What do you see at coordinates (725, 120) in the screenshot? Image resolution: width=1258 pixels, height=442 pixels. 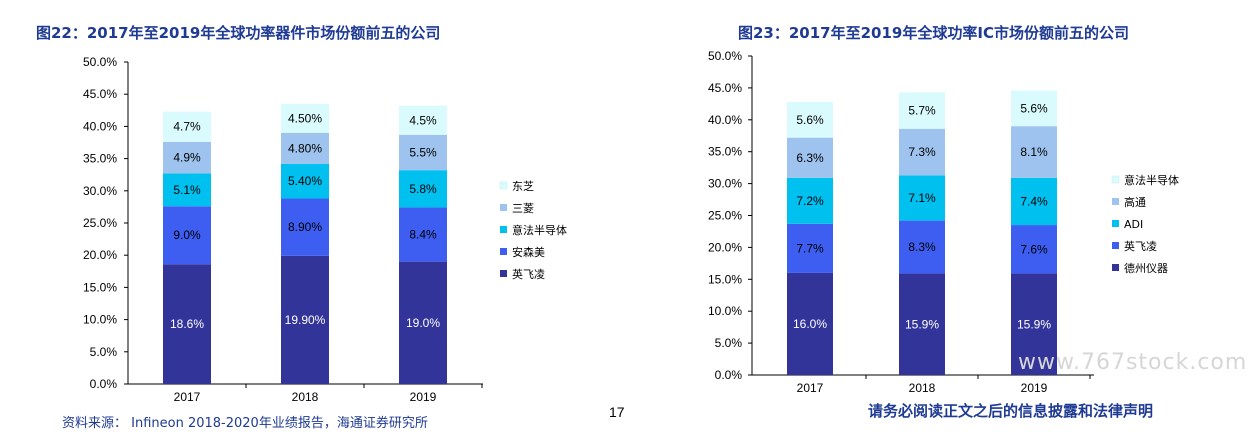 I see `right-y-tick-label: 40.0%` at bounding box center [725, 120].